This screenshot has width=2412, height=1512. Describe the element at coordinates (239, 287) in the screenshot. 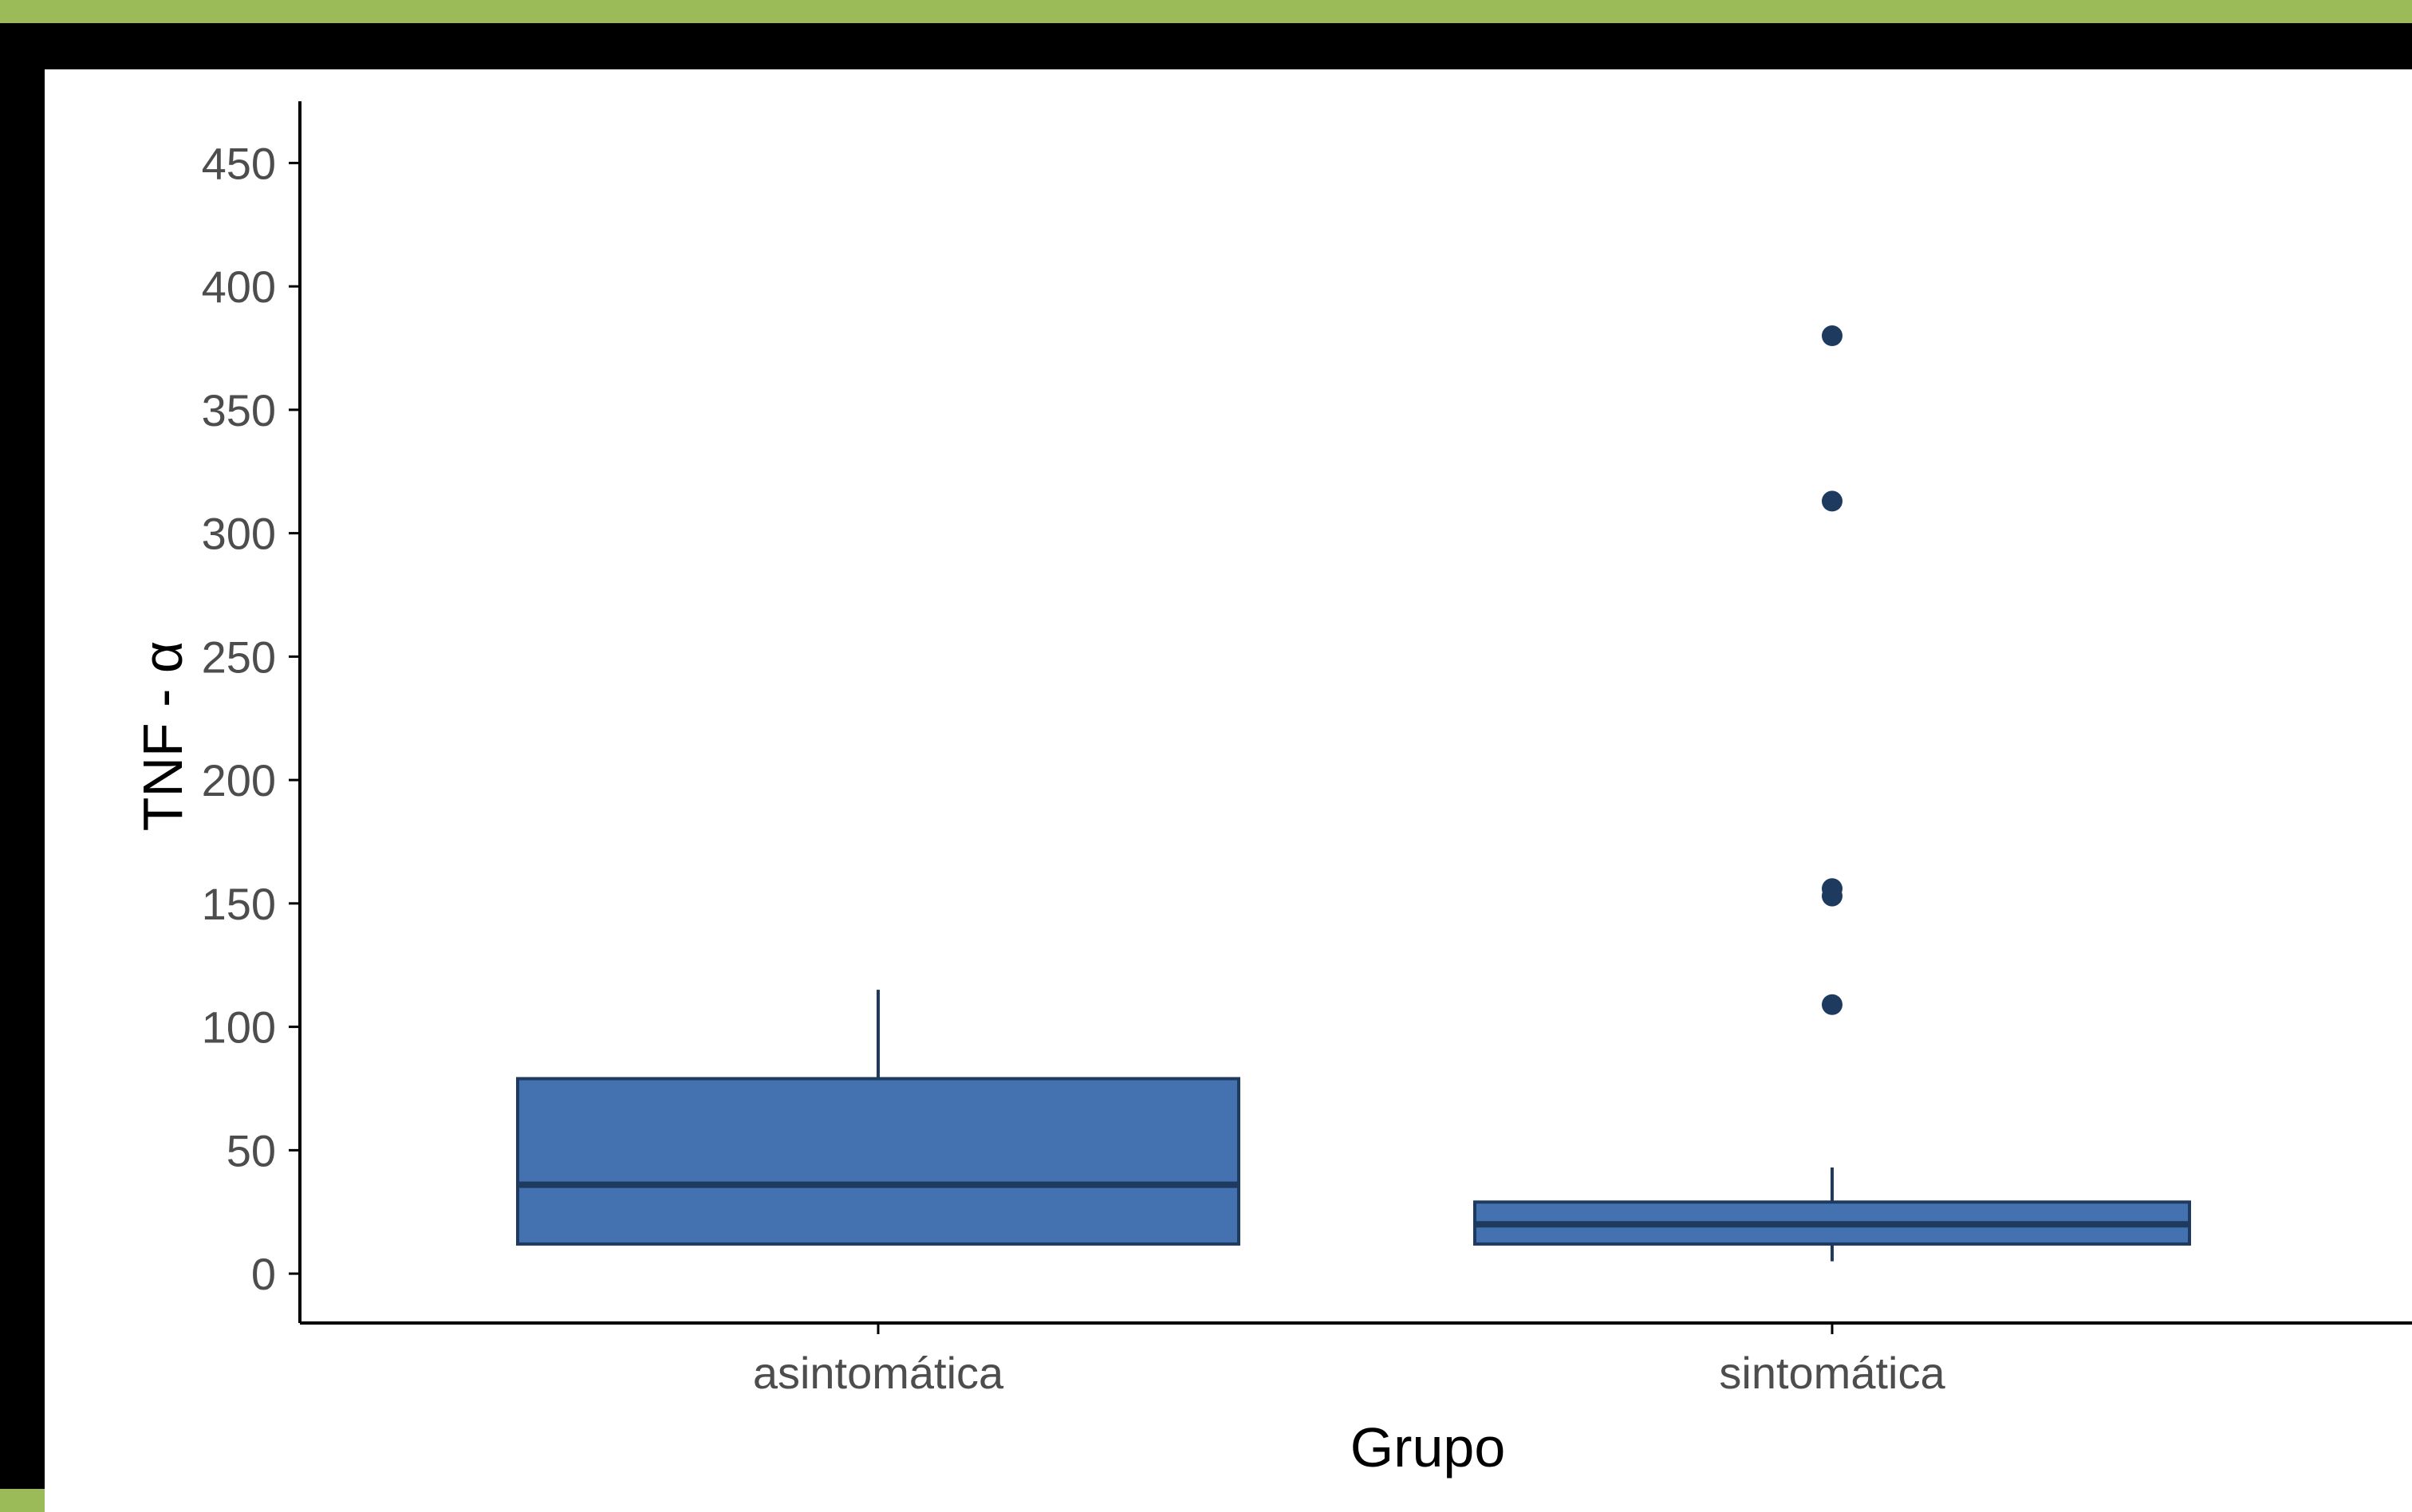

I see `y-tick-label: 400` at that location.